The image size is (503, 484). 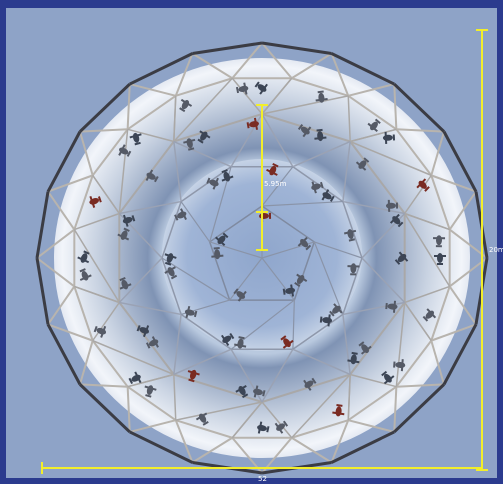 I want to click on figure-body, so click(x=440, y=258).